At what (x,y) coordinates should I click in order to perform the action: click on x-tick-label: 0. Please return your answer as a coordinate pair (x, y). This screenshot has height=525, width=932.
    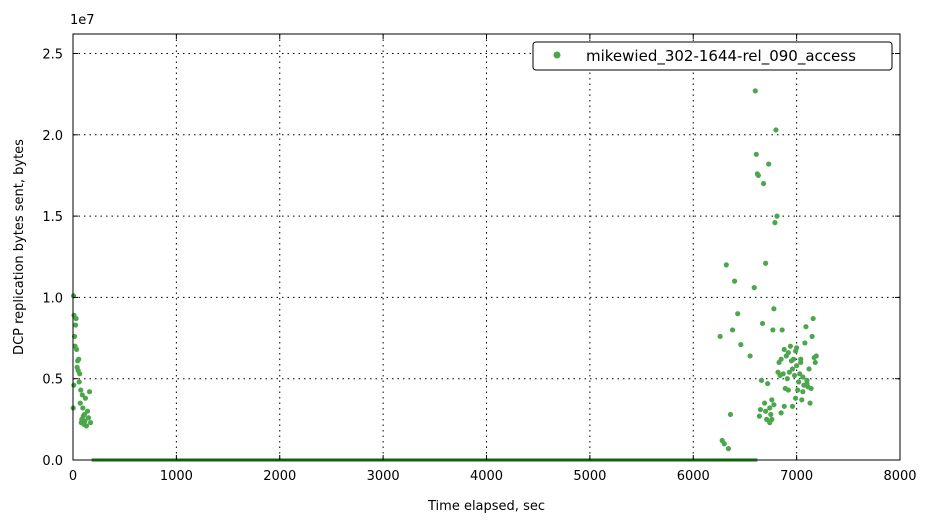
    Looking at the image, I should click on (73, 476).